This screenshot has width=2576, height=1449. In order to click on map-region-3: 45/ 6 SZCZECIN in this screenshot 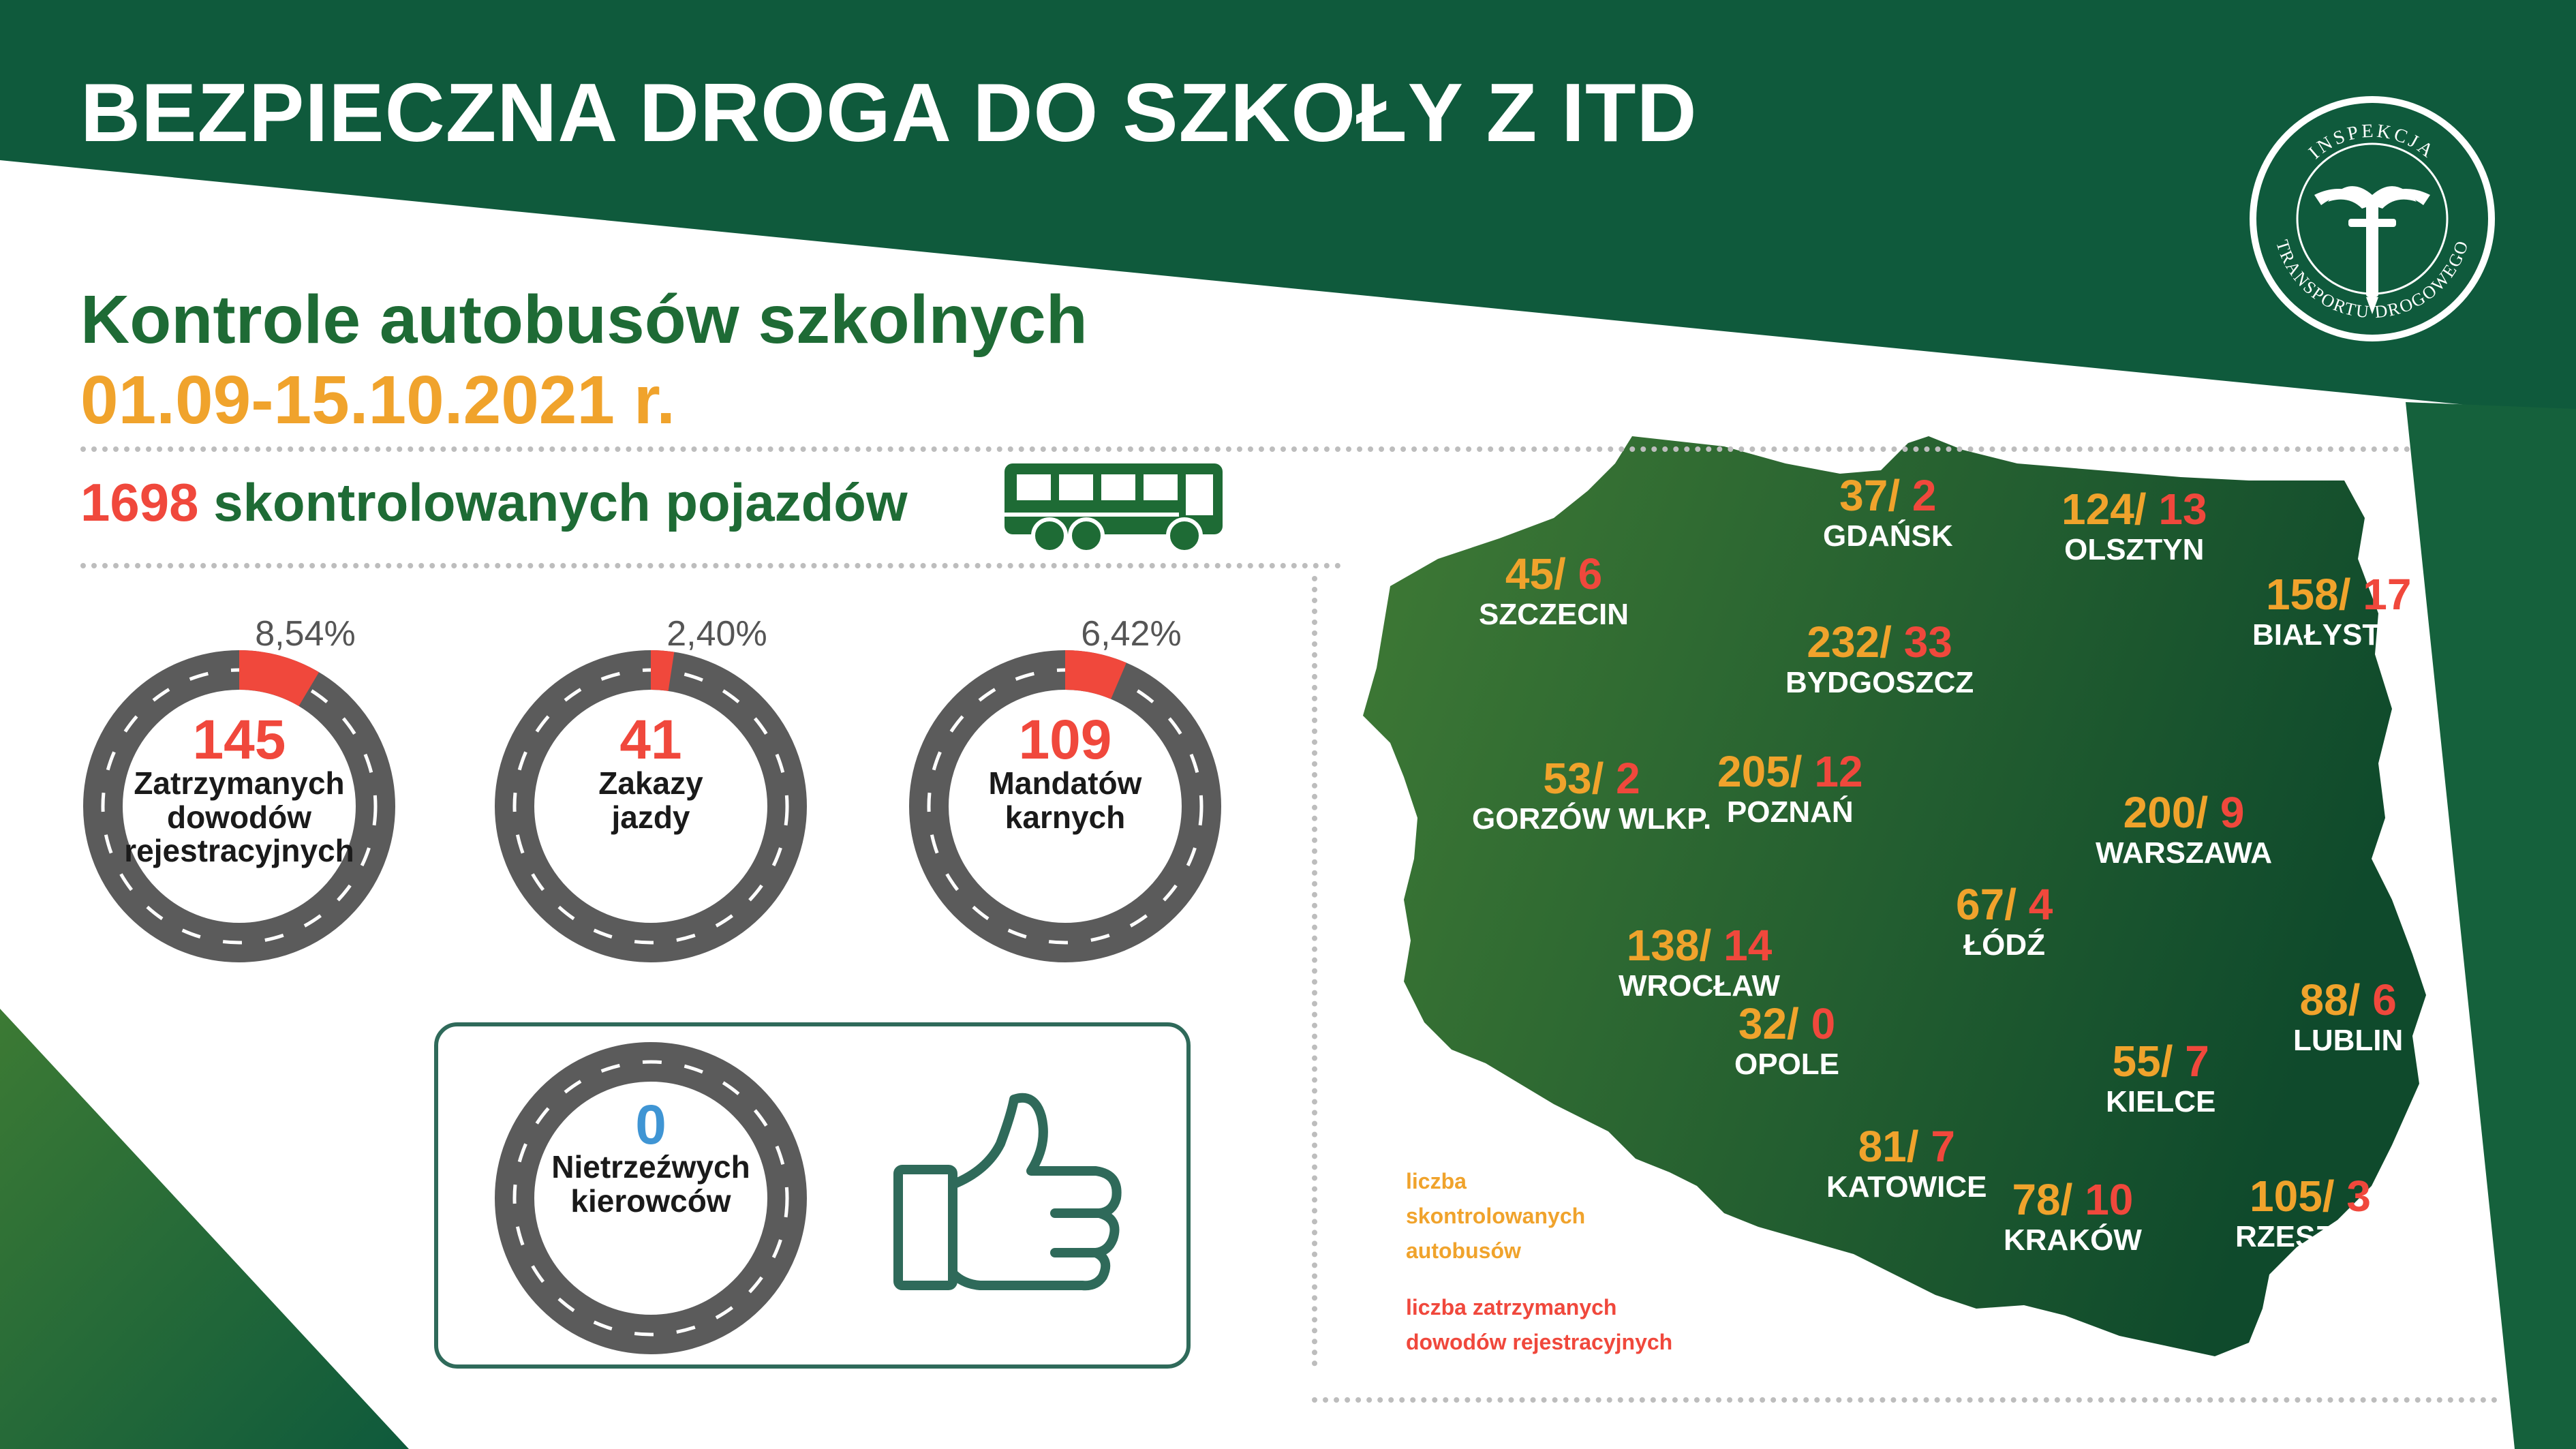, I will do `click(1554, 592)`.